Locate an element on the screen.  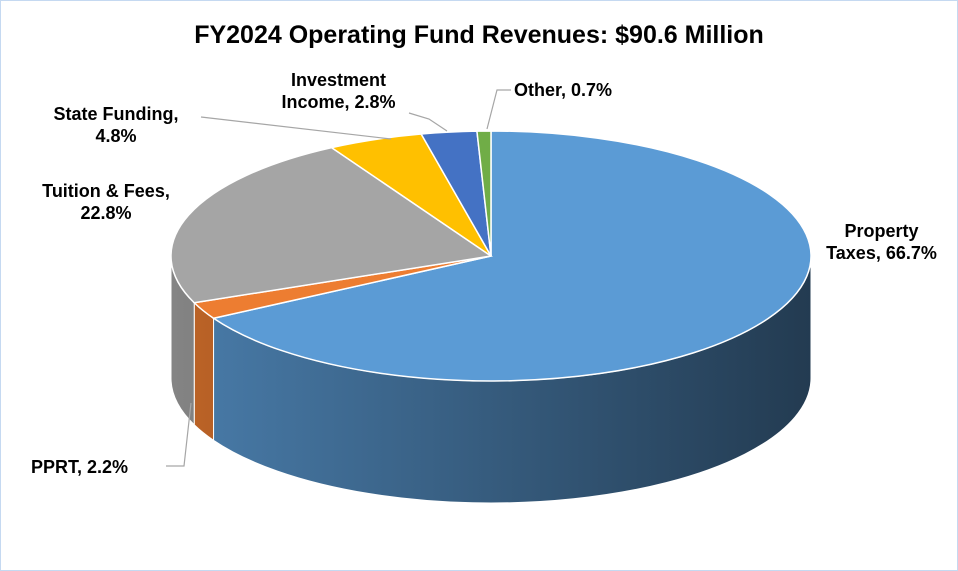
data-label: State Funding, 4.8% is located at coordinates (116, 125).